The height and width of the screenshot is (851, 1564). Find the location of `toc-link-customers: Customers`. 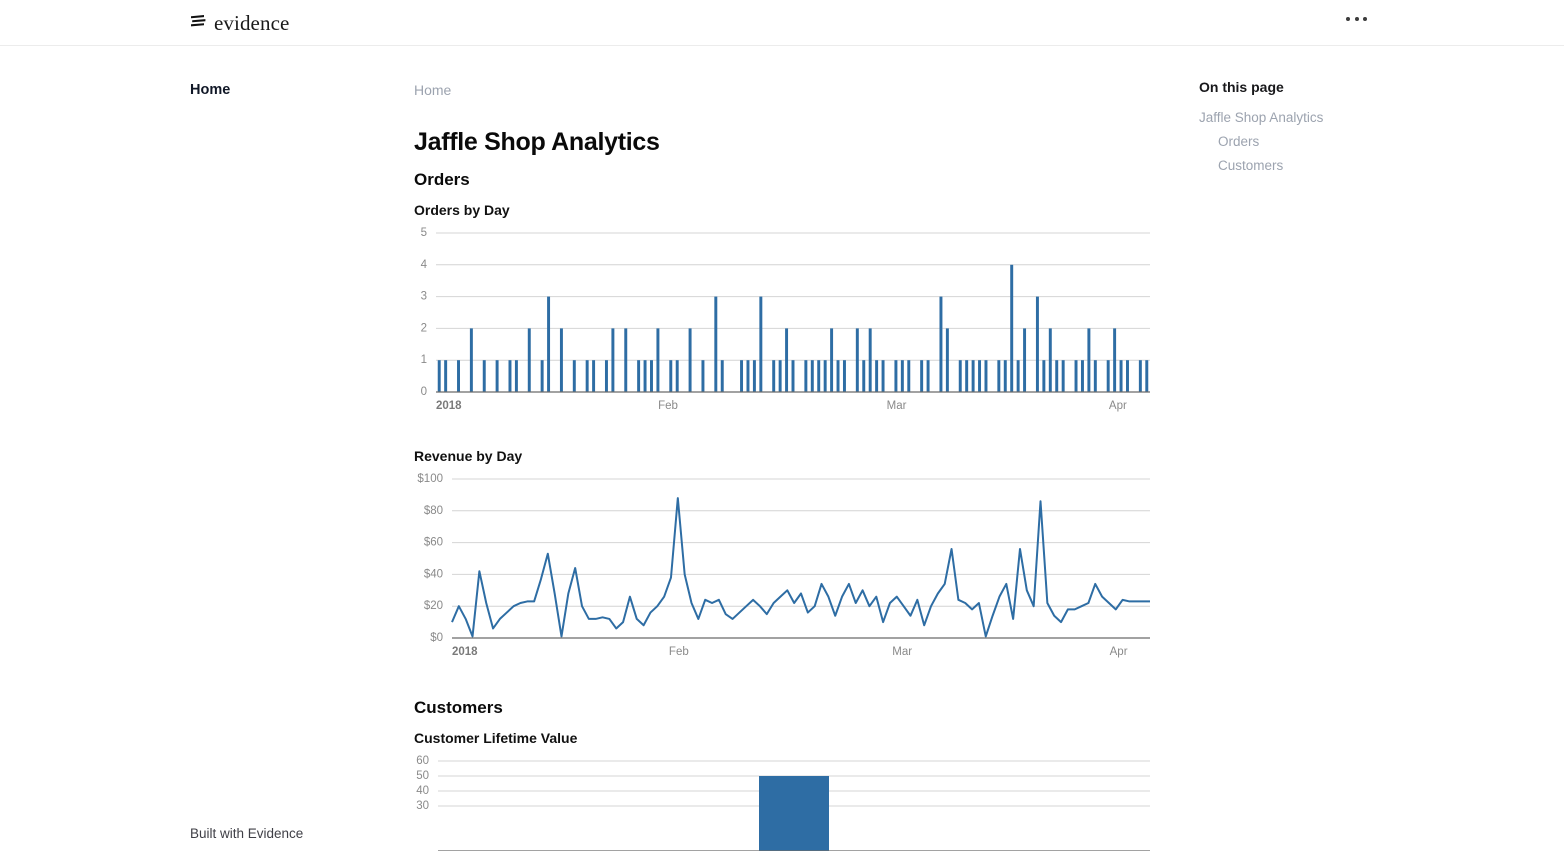

toc-link-customers: Customers is located at coordinates (1251, 165).